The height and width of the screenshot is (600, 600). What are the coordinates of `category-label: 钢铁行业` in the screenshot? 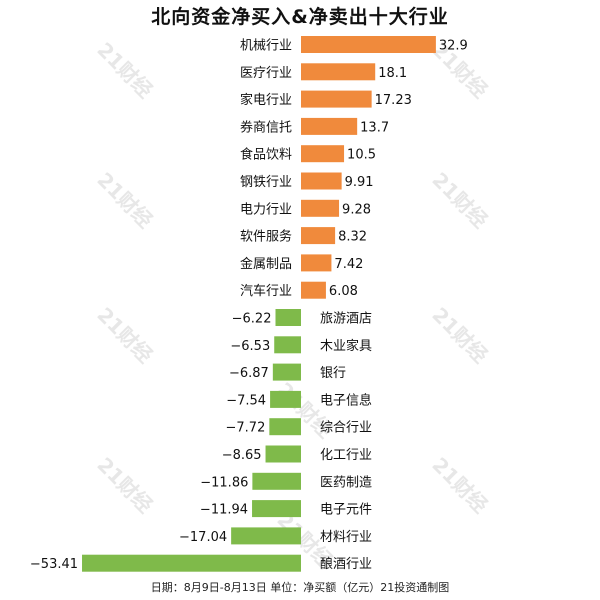 It's located at (266, 182).